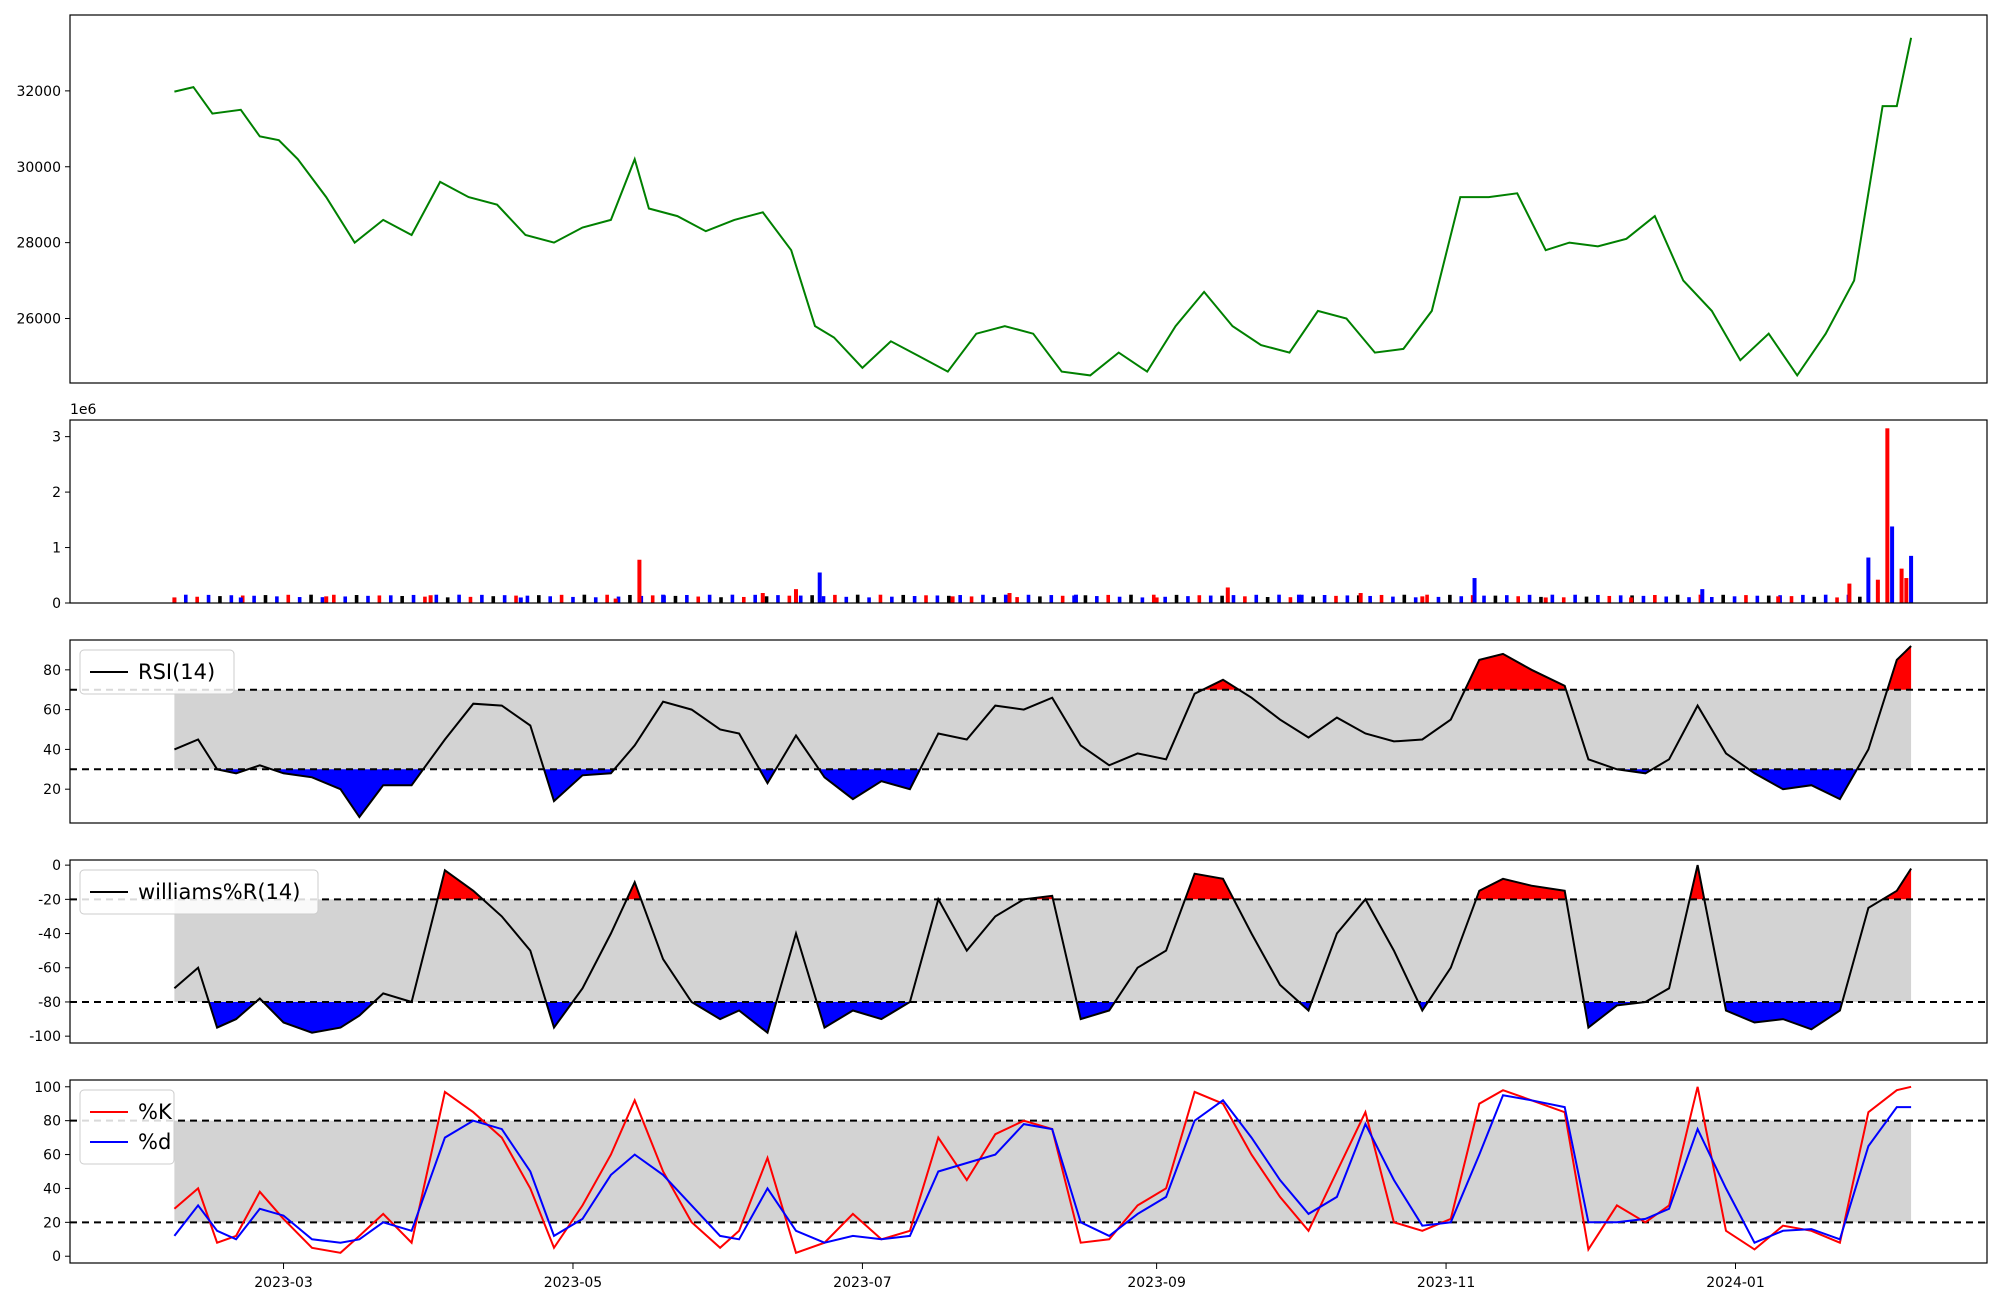  Describe the element at coordinates (52, 1223) in the screenshot. I see `stoch-ytick-label: 20` at that location.